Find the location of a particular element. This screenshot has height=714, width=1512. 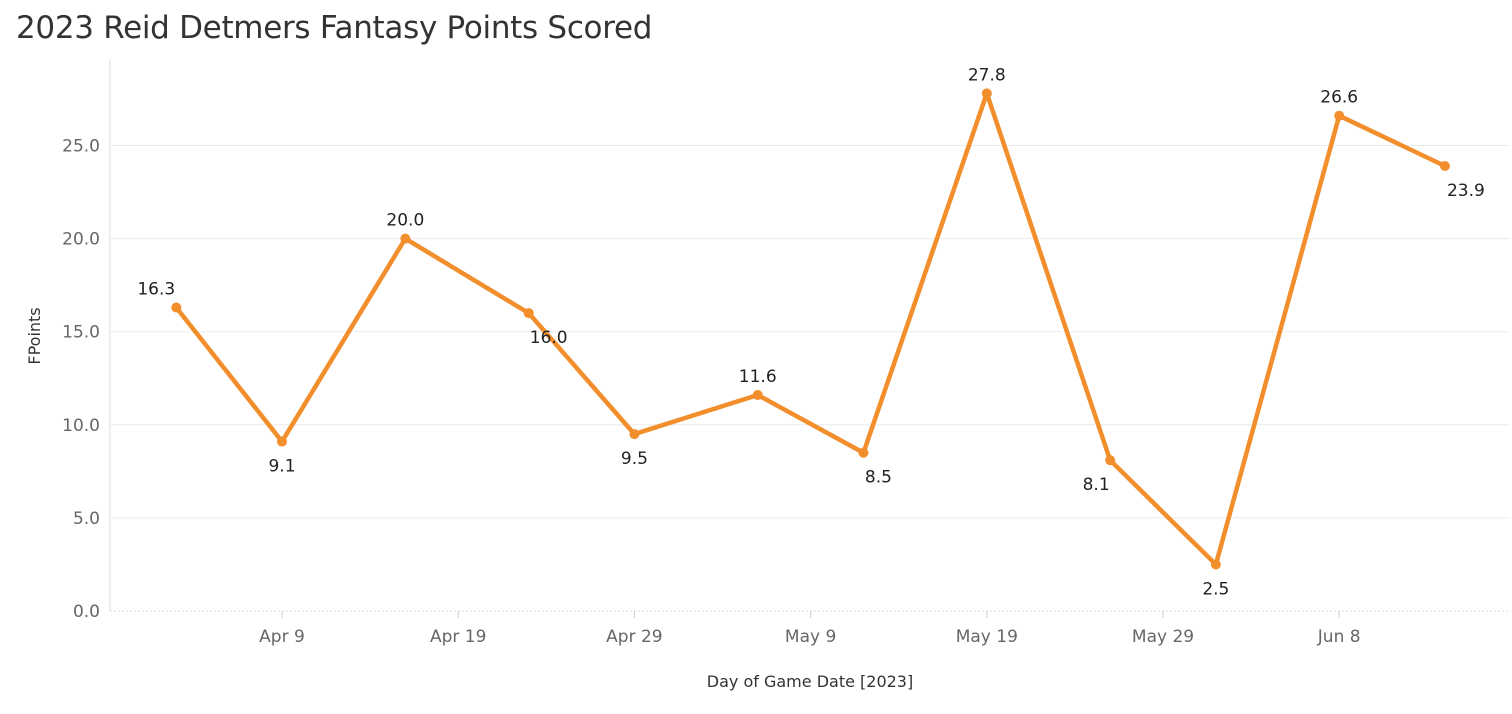

y-tick-label: 5.0 is located at coordinates (86, 519).